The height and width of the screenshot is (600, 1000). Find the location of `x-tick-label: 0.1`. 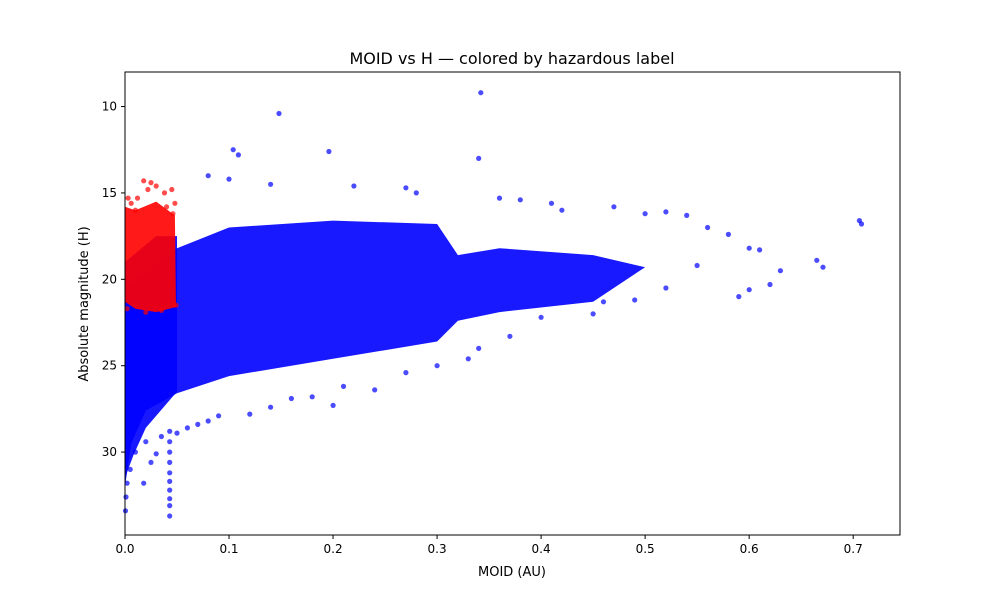

x-tick-label: 0.1 is located at coordinates (228, 549).